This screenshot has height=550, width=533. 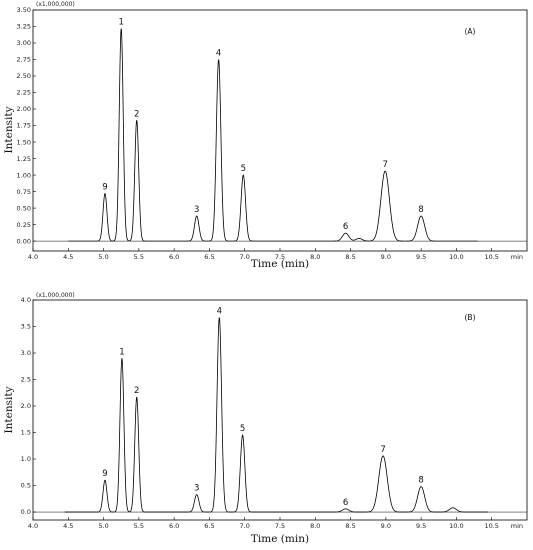 What do you see at coordinates (24, 27) in the screenshot?
I see `y-tick-label: 3.25` at bounding box center [24, 27].